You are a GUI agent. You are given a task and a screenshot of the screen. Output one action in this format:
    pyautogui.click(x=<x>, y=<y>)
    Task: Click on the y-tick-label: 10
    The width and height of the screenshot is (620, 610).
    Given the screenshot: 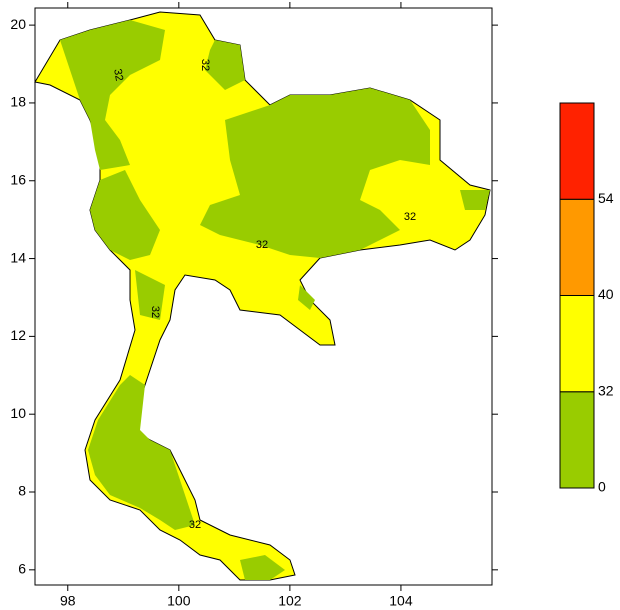 What is the action you would take?
    pyautogui.click(x=18, y=413)
    